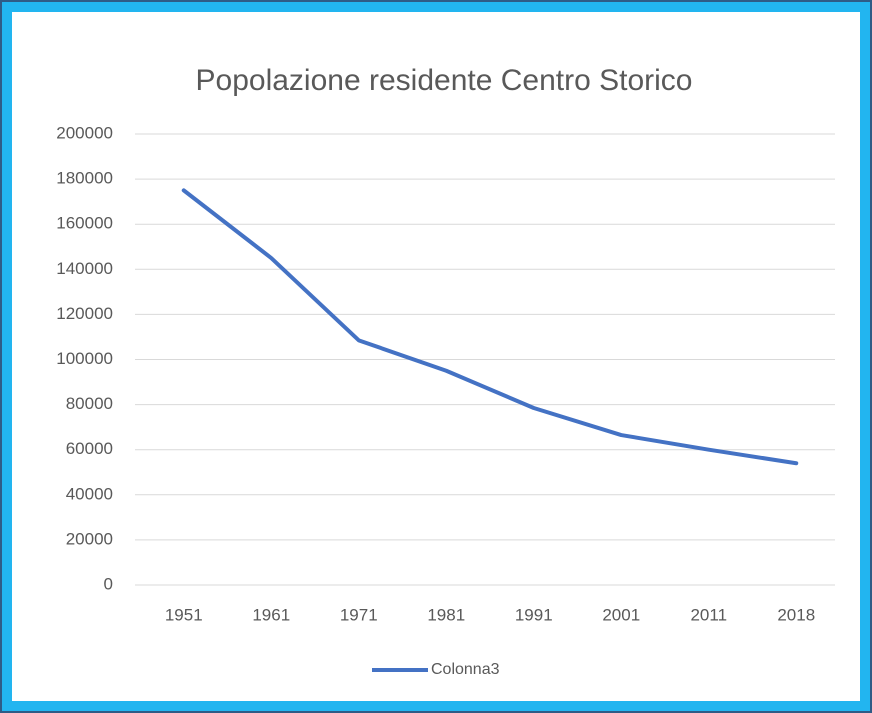 This screenshot has height=713, width=872. Describe the element at coordinates (359, 614) in the screenshot. I see `x-tick-label: 1971` at that location.